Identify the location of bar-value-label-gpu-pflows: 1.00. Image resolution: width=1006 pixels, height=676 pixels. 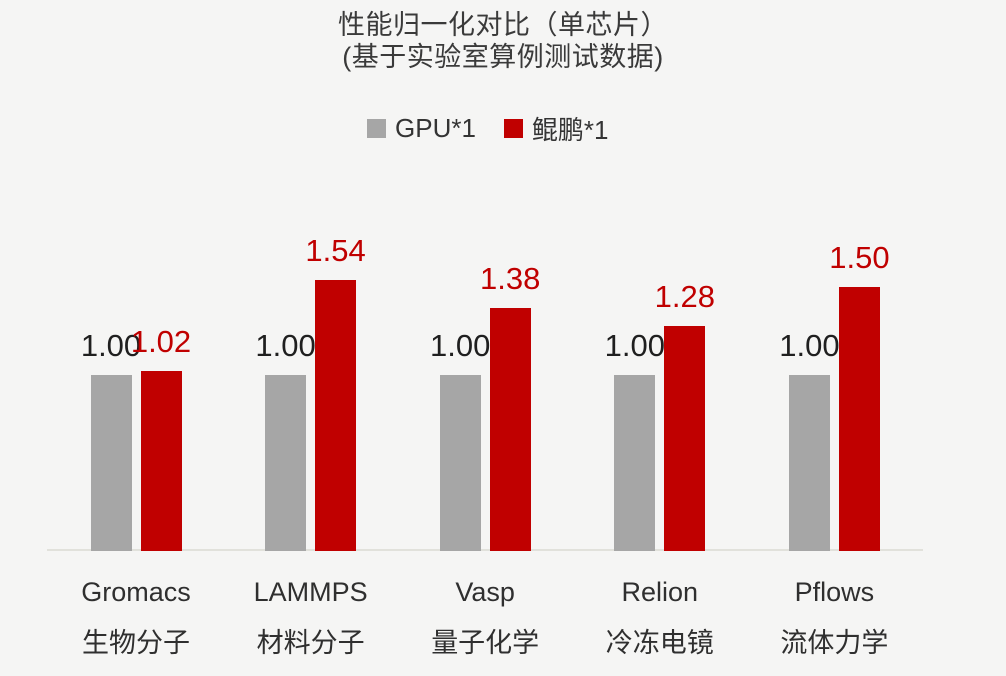
(809, 345).